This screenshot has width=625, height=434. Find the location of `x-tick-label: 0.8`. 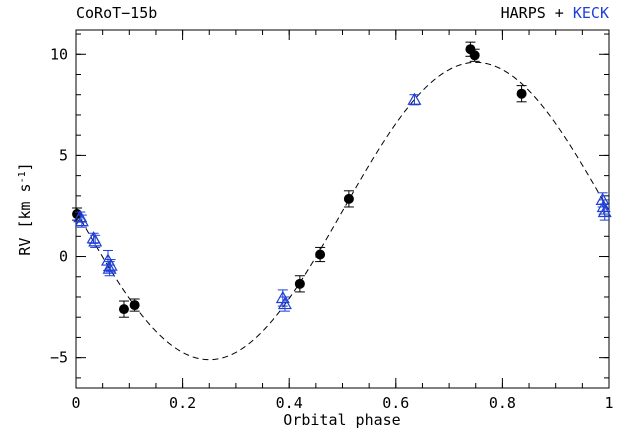

x-tick-label: 0.8 is located at coordinates (502, 403).